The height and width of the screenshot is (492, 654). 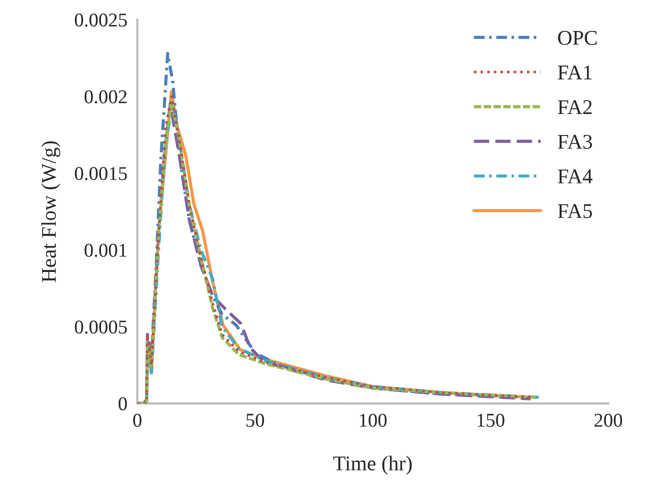 What do you see at coordinates (575, 211) in the screenshot?
I see `legend-label: FA5` at bounding box center [575, 211].